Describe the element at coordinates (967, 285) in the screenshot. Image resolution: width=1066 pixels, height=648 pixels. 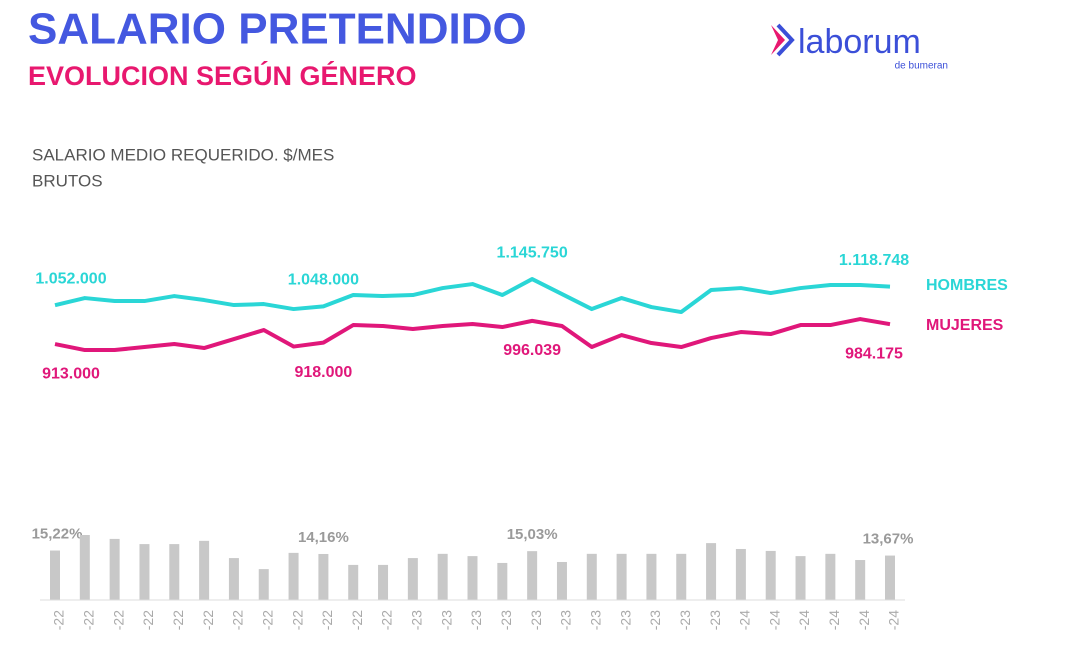
I see `legend-label: HOMBRES` at that location.